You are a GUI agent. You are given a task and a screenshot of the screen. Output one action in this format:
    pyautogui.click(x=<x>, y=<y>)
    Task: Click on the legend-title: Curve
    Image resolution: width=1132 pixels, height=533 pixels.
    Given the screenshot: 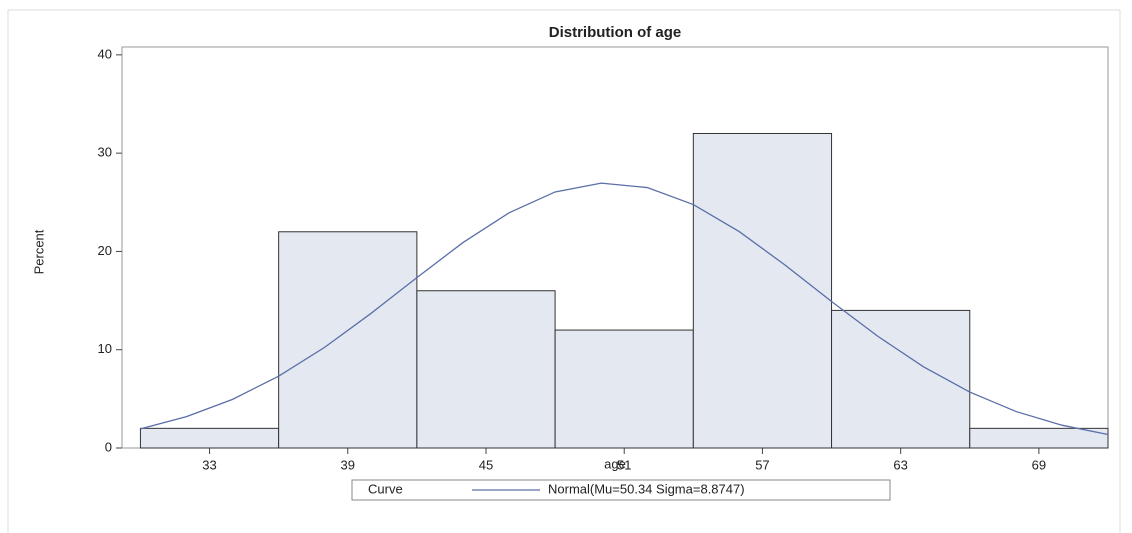 What is the action you would take?
    pyautogui.click(x=385, y=488)
    